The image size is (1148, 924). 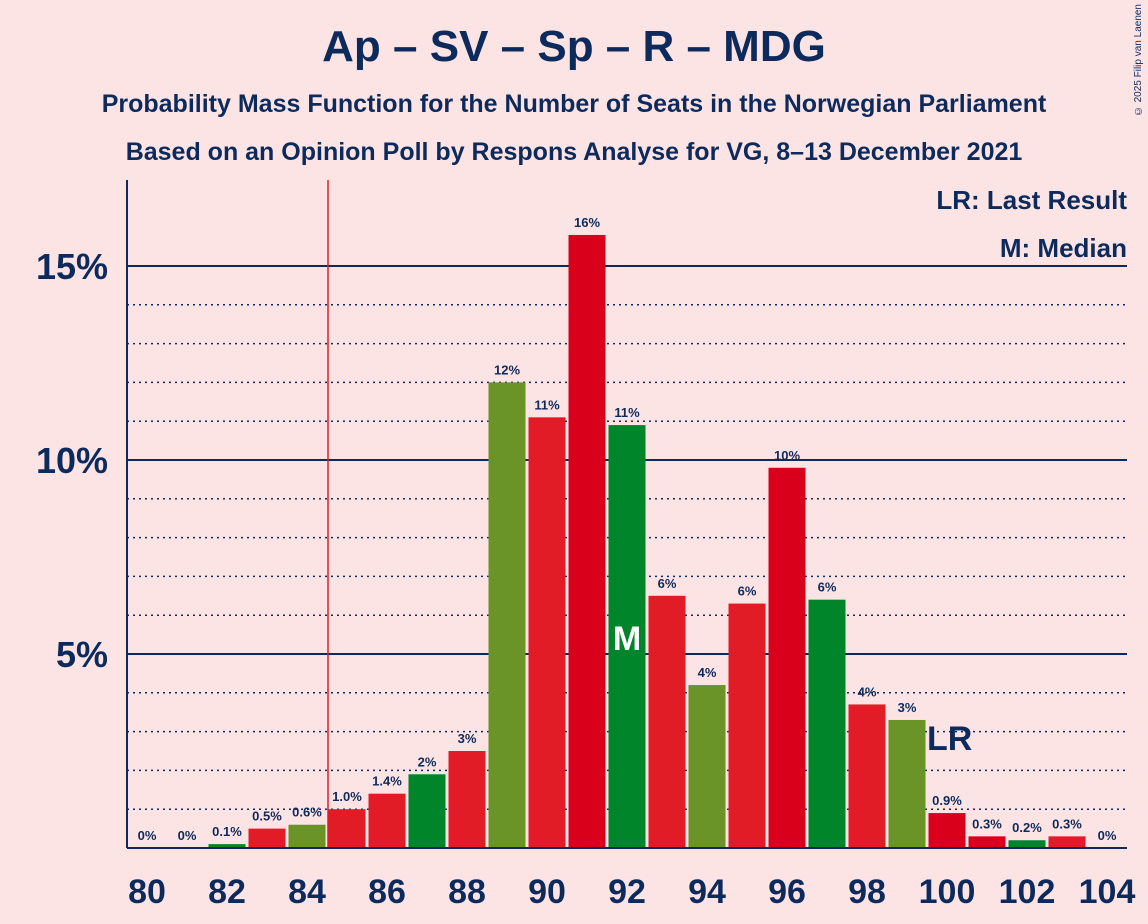 What do you see at coordinates (827, 587) in the screenshot?
I see `data-label-seat-97: 6%` at bounding box center [827, 587].